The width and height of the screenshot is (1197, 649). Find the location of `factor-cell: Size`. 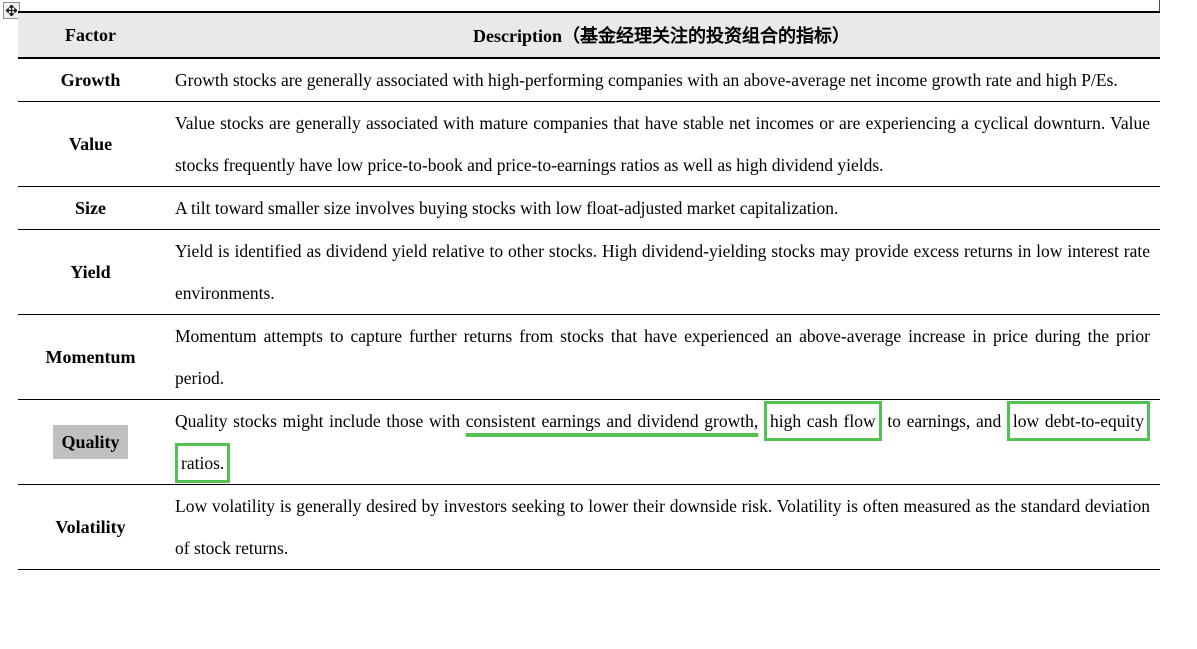

factor-cell: Size is located at coordinates (90, 208).